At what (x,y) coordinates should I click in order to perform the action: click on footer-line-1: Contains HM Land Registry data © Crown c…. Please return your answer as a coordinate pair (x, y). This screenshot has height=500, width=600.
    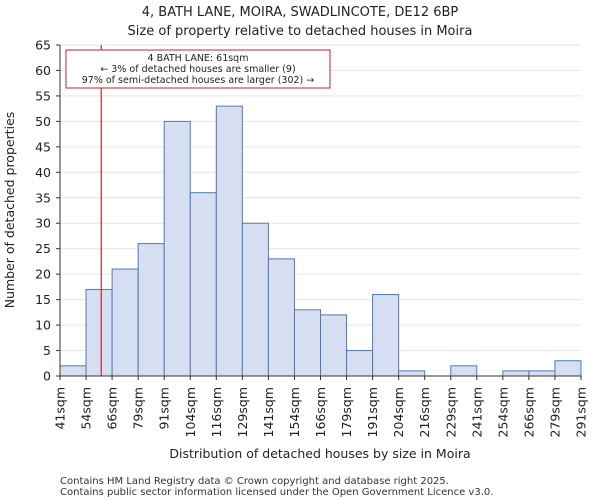
    Looking at the image, I should click on (254, 481).